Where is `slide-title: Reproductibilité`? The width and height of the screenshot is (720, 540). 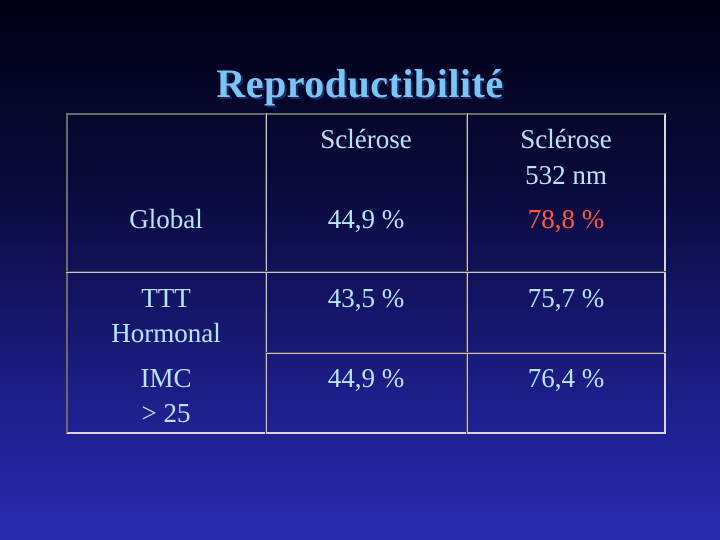
slide-title: Reproductibilité is located at coordinates (360, 83).